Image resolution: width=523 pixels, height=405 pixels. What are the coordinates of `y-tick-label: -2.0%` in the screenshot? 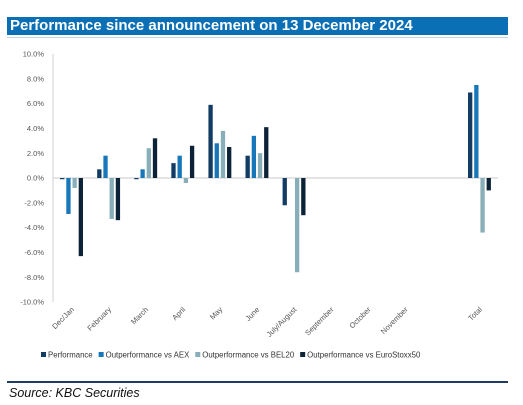 It's located at (34, 202).